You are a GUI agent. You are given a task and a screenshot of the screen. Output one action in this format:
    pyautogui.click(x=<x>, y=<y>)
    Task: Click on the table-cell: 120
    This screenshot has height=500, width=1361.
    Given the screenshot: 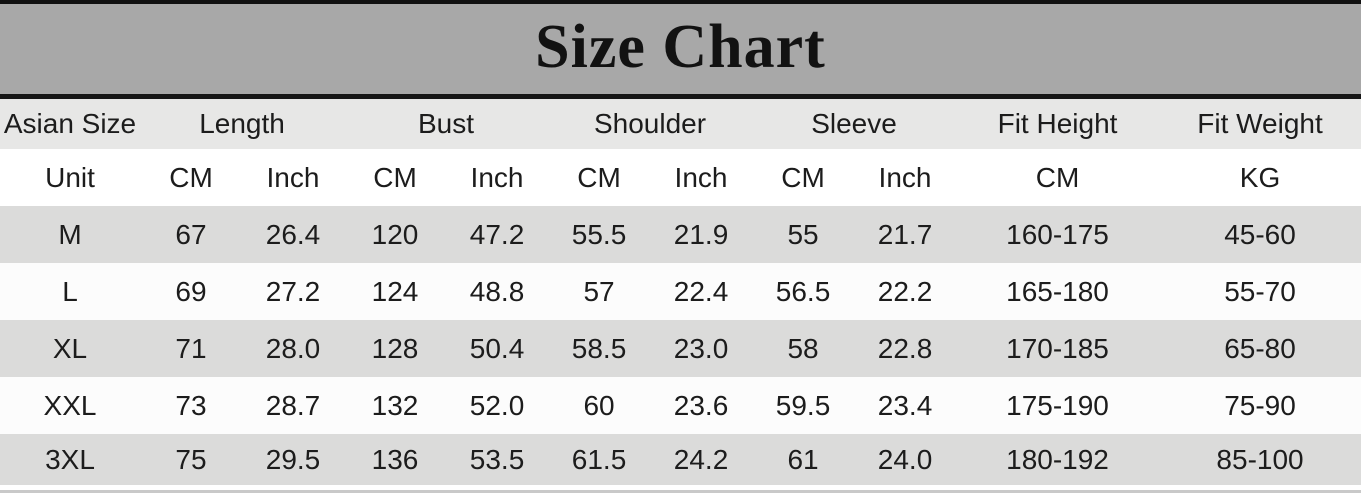 What is the action you would take?
    pyautogui.click(x=395, y=234)
    